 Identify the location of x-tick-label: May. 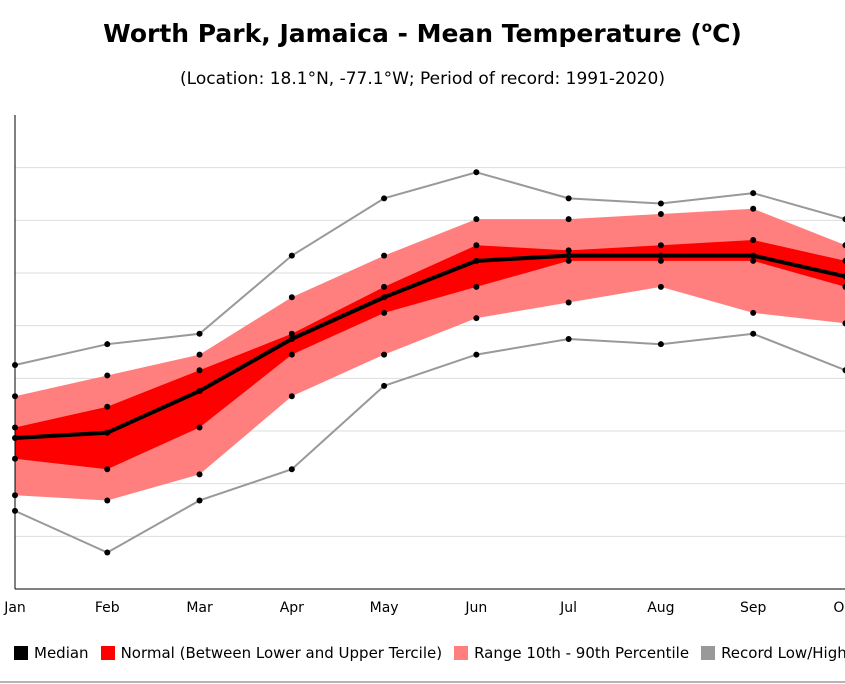
(384, 608).